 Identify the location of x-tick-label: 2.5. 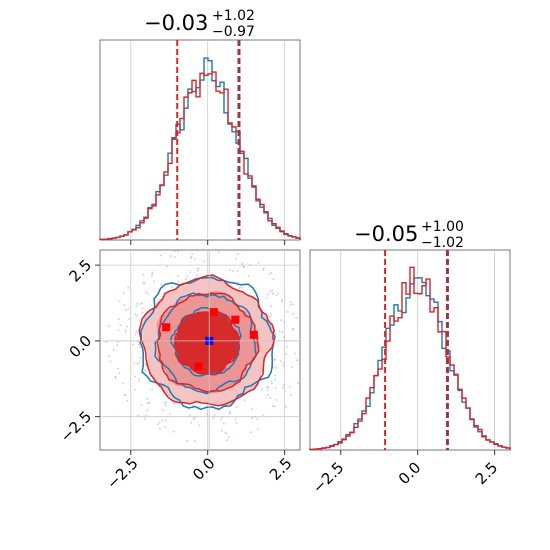
(487, 473).